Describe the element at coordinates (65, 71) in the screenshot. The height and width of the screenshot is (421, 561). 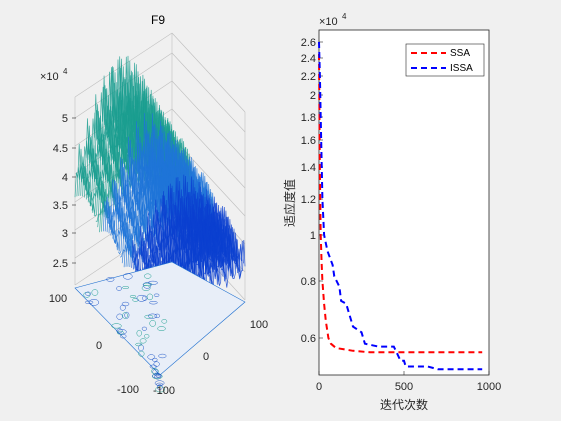
I see `z-exponent-power: 4` at that location.